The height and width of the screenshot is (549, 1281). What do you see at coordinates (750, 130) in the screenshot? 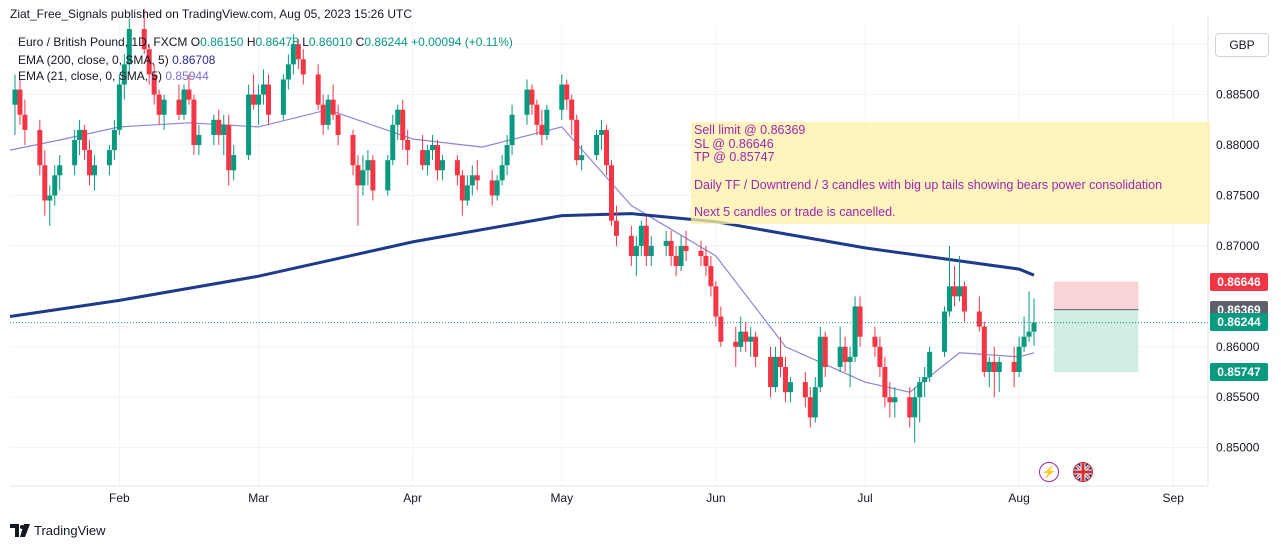
I see `note-line: Sell limit @ 0.86369` at bounding box center [750, 130].